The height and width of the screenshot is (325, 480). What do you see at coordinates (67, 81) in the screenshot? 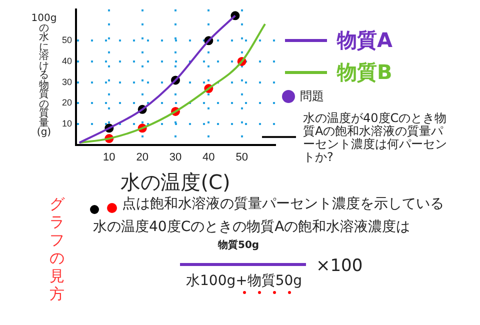
I see `y-tick-label: 30` at bounding box center [67, 81].